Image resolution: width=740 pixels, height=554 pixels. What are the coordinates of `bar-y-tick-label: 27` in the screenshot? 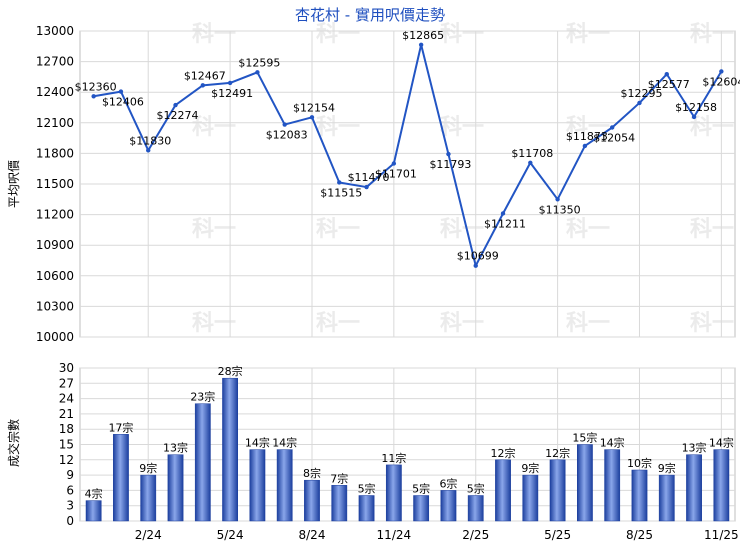 It's located at (66, 383).